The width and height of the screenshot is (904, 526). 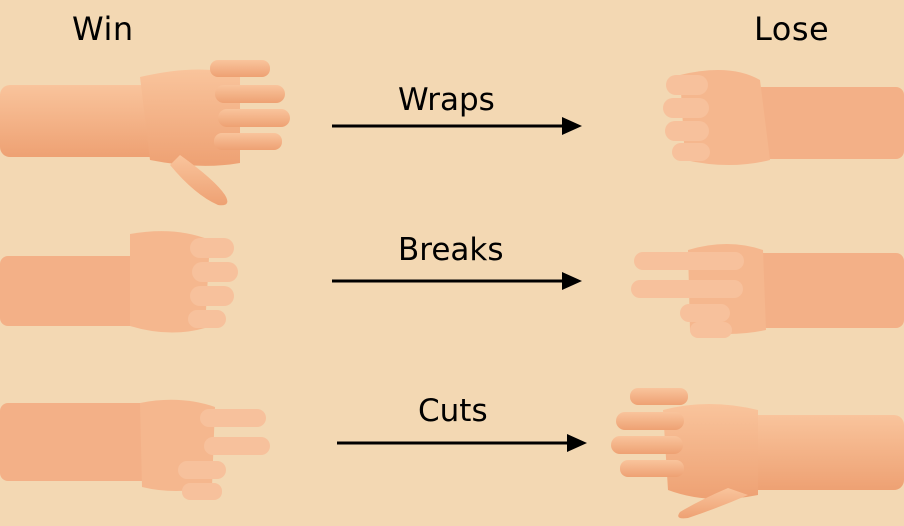 I want to click on rule-label-wraps: Wraps, so click(x=446, y=100).